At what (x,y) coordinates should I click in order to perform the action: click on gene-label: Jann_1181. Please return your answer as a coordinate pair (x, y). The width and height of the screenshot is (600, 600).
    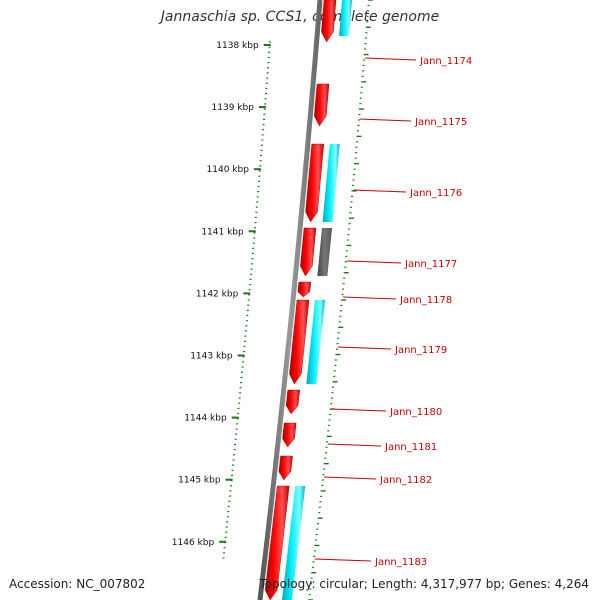
    Looking at the image, I should click on (410, 447).